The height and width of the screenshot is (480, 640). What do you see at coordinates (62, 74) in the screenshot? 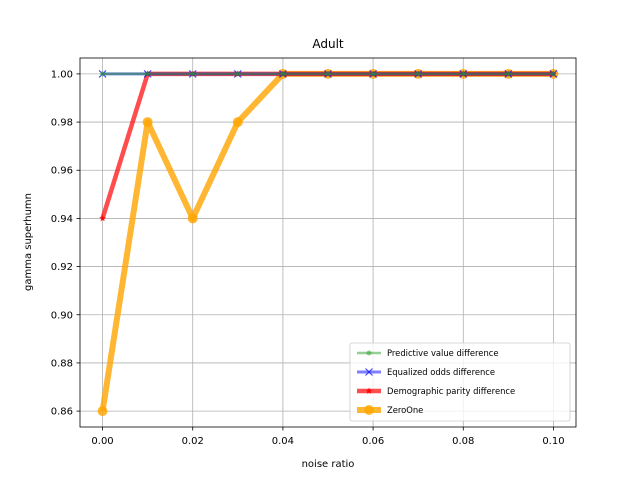
I see `y-tick-label: 1.00` at bounding box center [62, 74].